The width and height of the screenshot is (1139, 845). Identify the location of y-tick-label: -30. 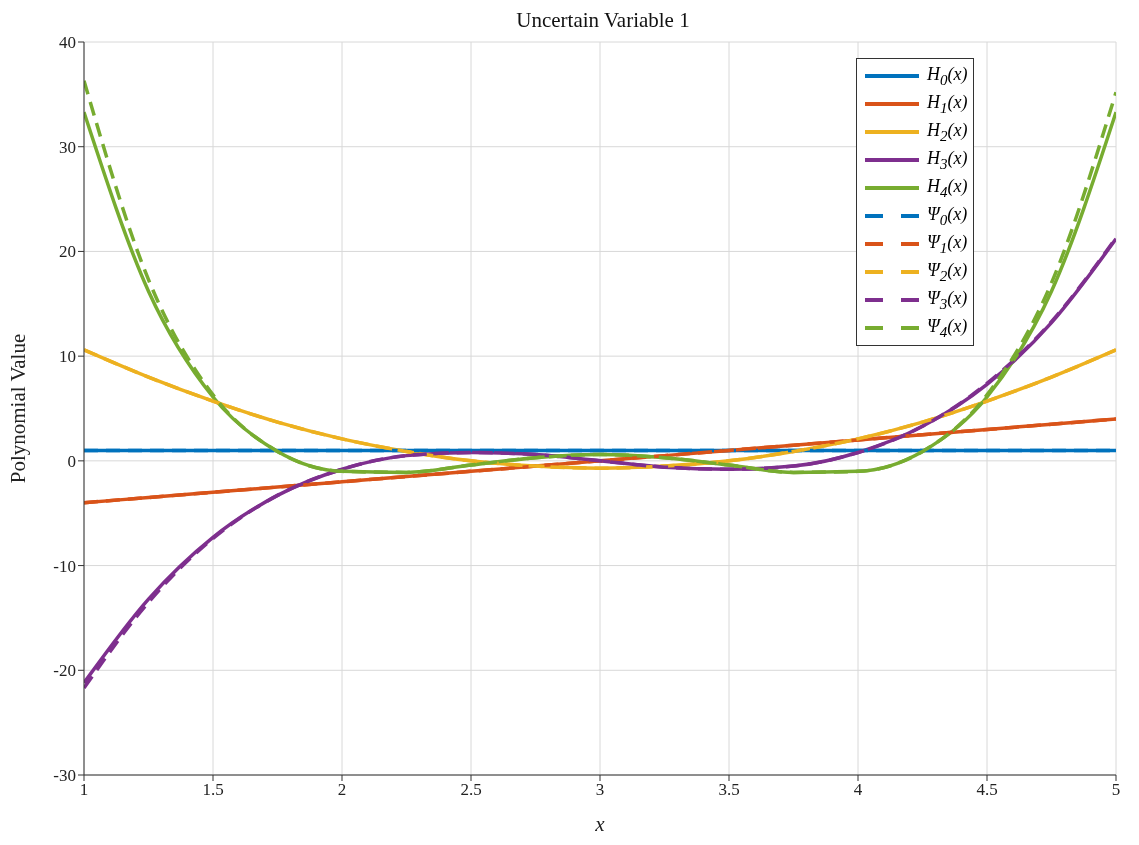
(64, 776).